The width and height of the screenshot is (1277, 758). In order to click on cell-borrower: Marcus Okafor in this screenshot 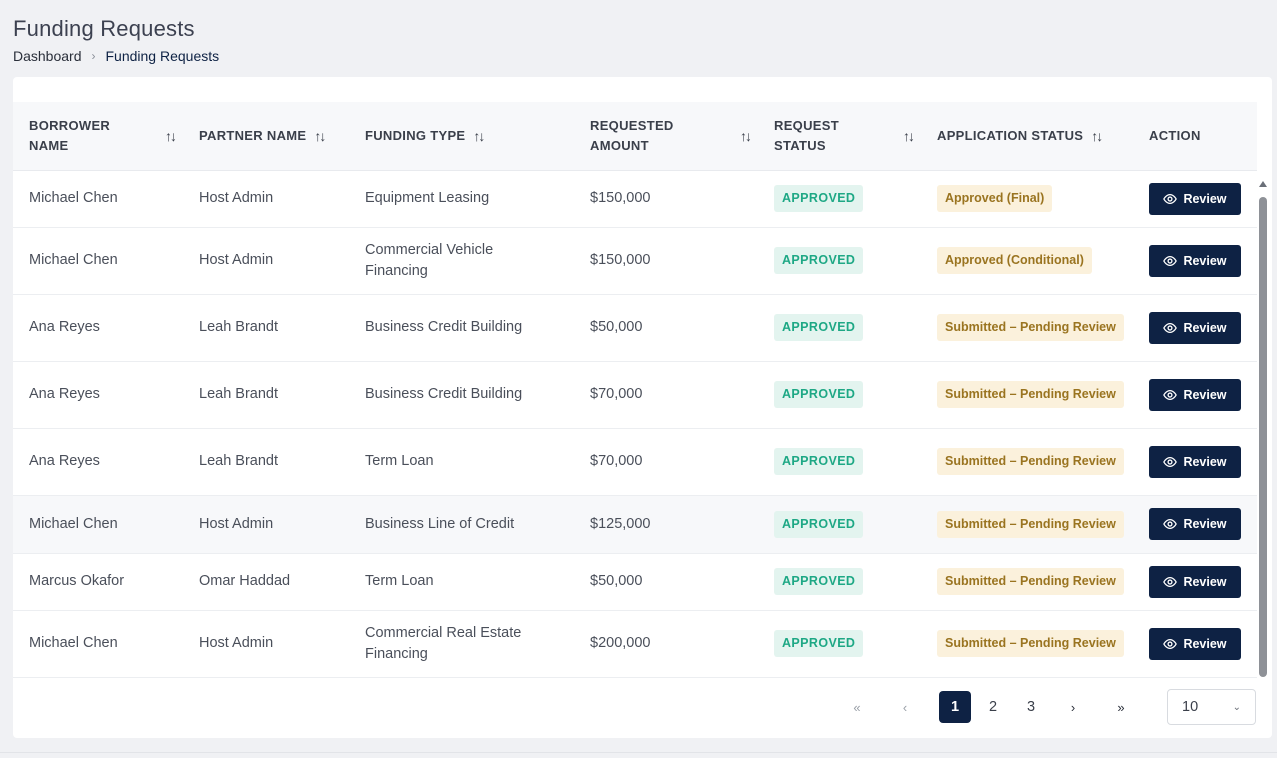, I will do `click(98, 582)`.